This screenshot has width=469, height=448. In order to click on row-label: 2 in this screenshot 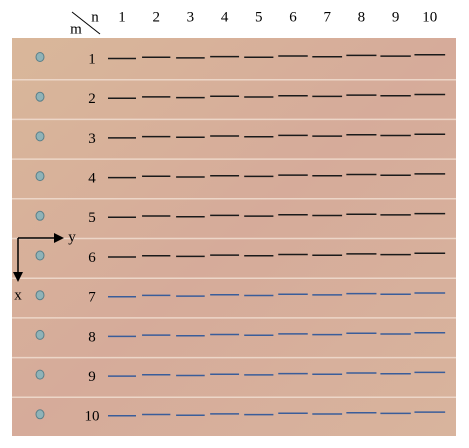, I will do `click(92, 99)`.